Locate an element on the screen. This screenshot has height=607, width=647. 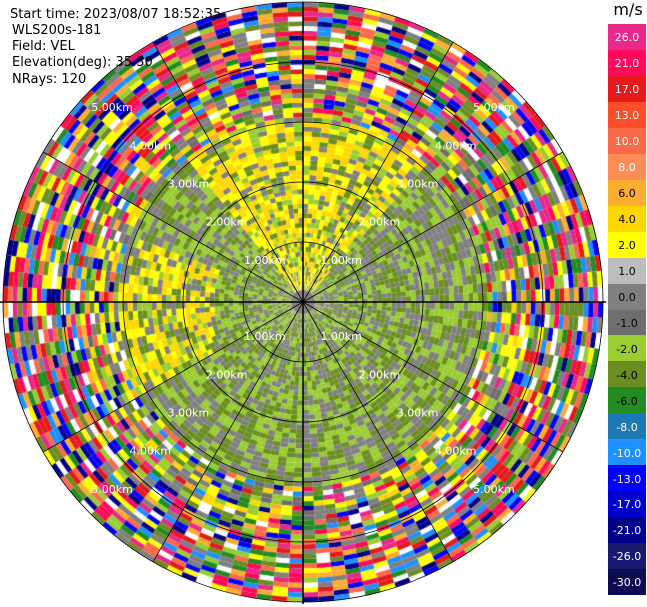
site-name-text: WLS200s-181 is located at coordinates (57, 30).